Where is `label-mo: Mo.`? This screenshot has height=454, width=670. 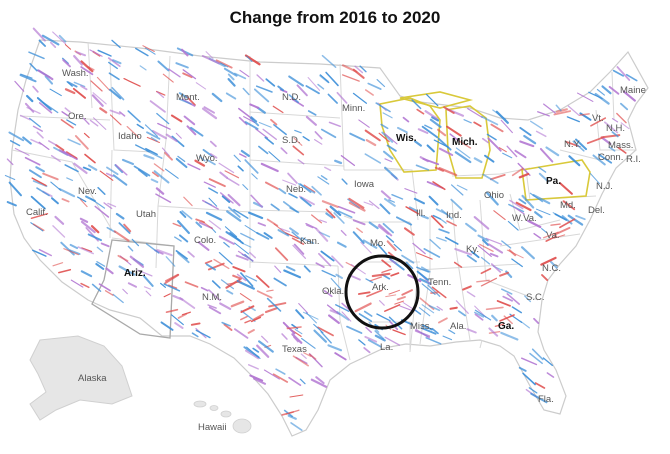
label-mo: Mo. is located at coordinates (378, 243).